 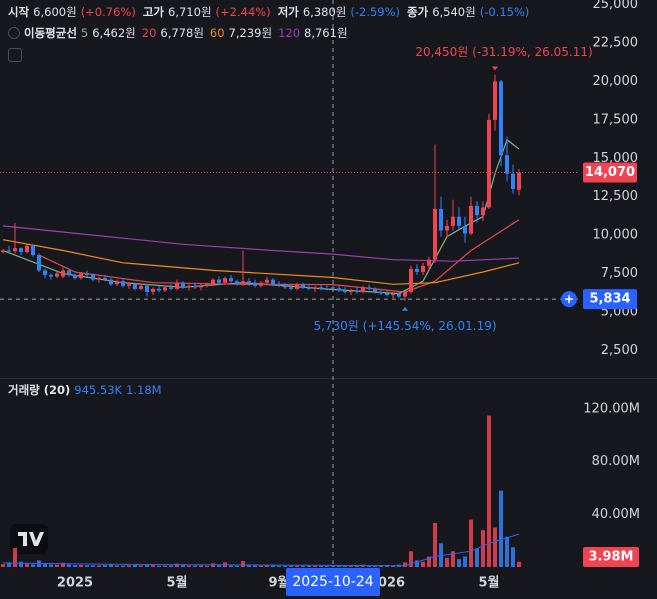 I want to click on crosshair-add-icon, so click(x=569, y=299).